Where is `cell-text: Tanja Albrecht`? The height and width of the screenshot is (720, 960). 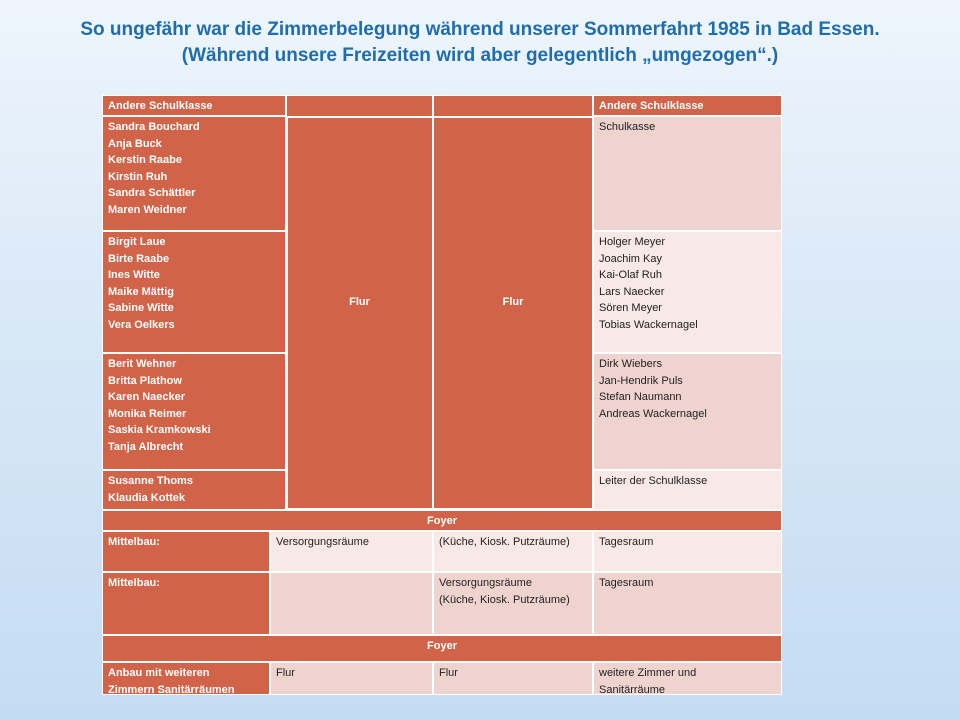 cell-text: Tanja Albrecht is located at coordinates (146, 446).